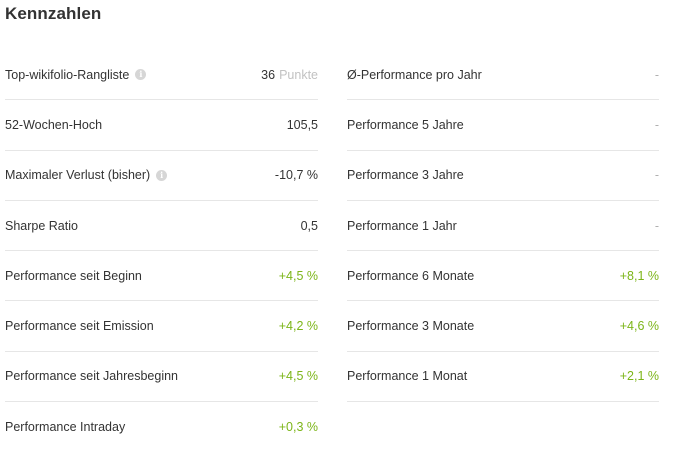 The height and width of the screenshot is (452, 684). Describe the element at coordinates (92, 376) in the screenshot. I see `metric-label: Performance seit Jahresbeginn` at that location.